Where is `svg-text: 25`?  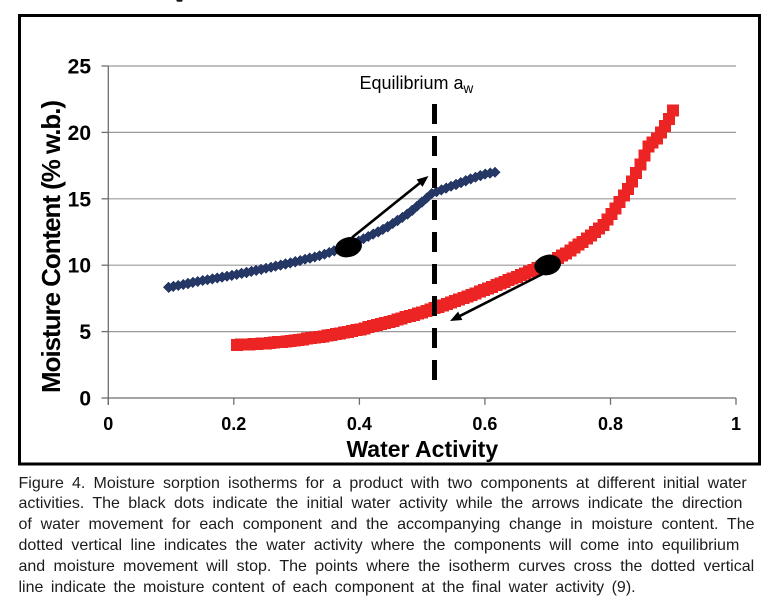 svg-text: 25 is located at coordinates (80, 67).